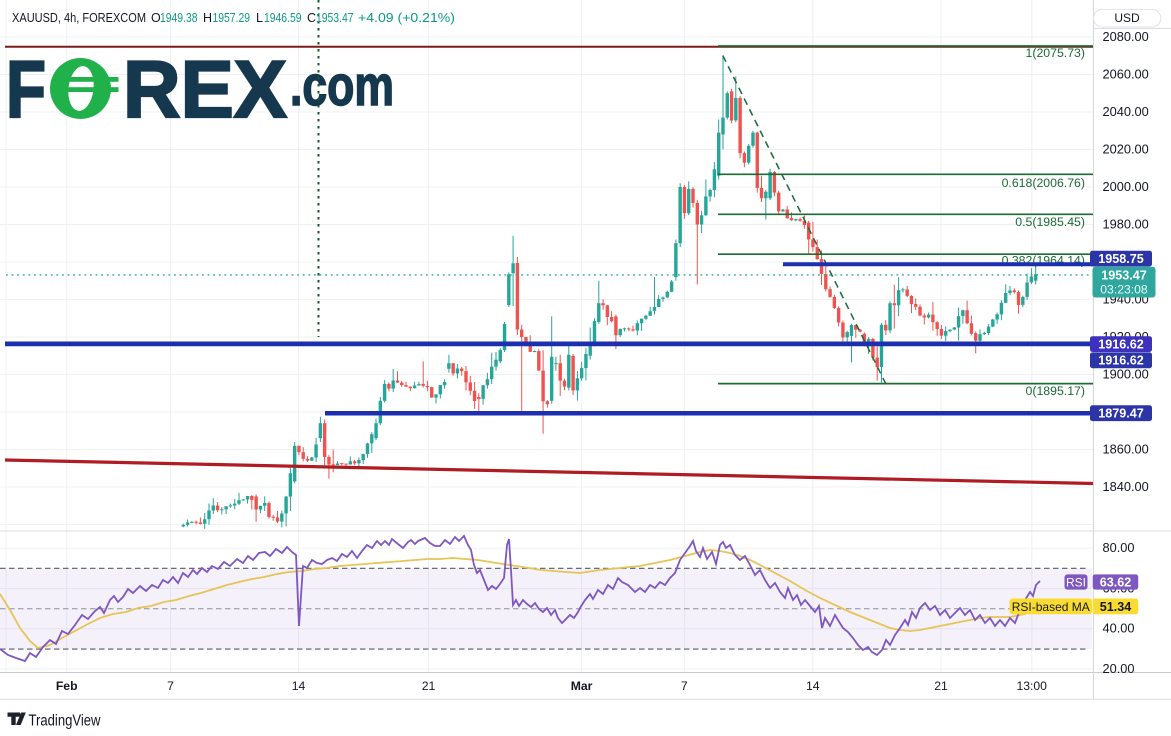  What do you see at coordinates (79, 18) in the screenshot?
I see `svg-text: XAUUSD, 4h, FOREXCOM` at bounding box center [79, 18].